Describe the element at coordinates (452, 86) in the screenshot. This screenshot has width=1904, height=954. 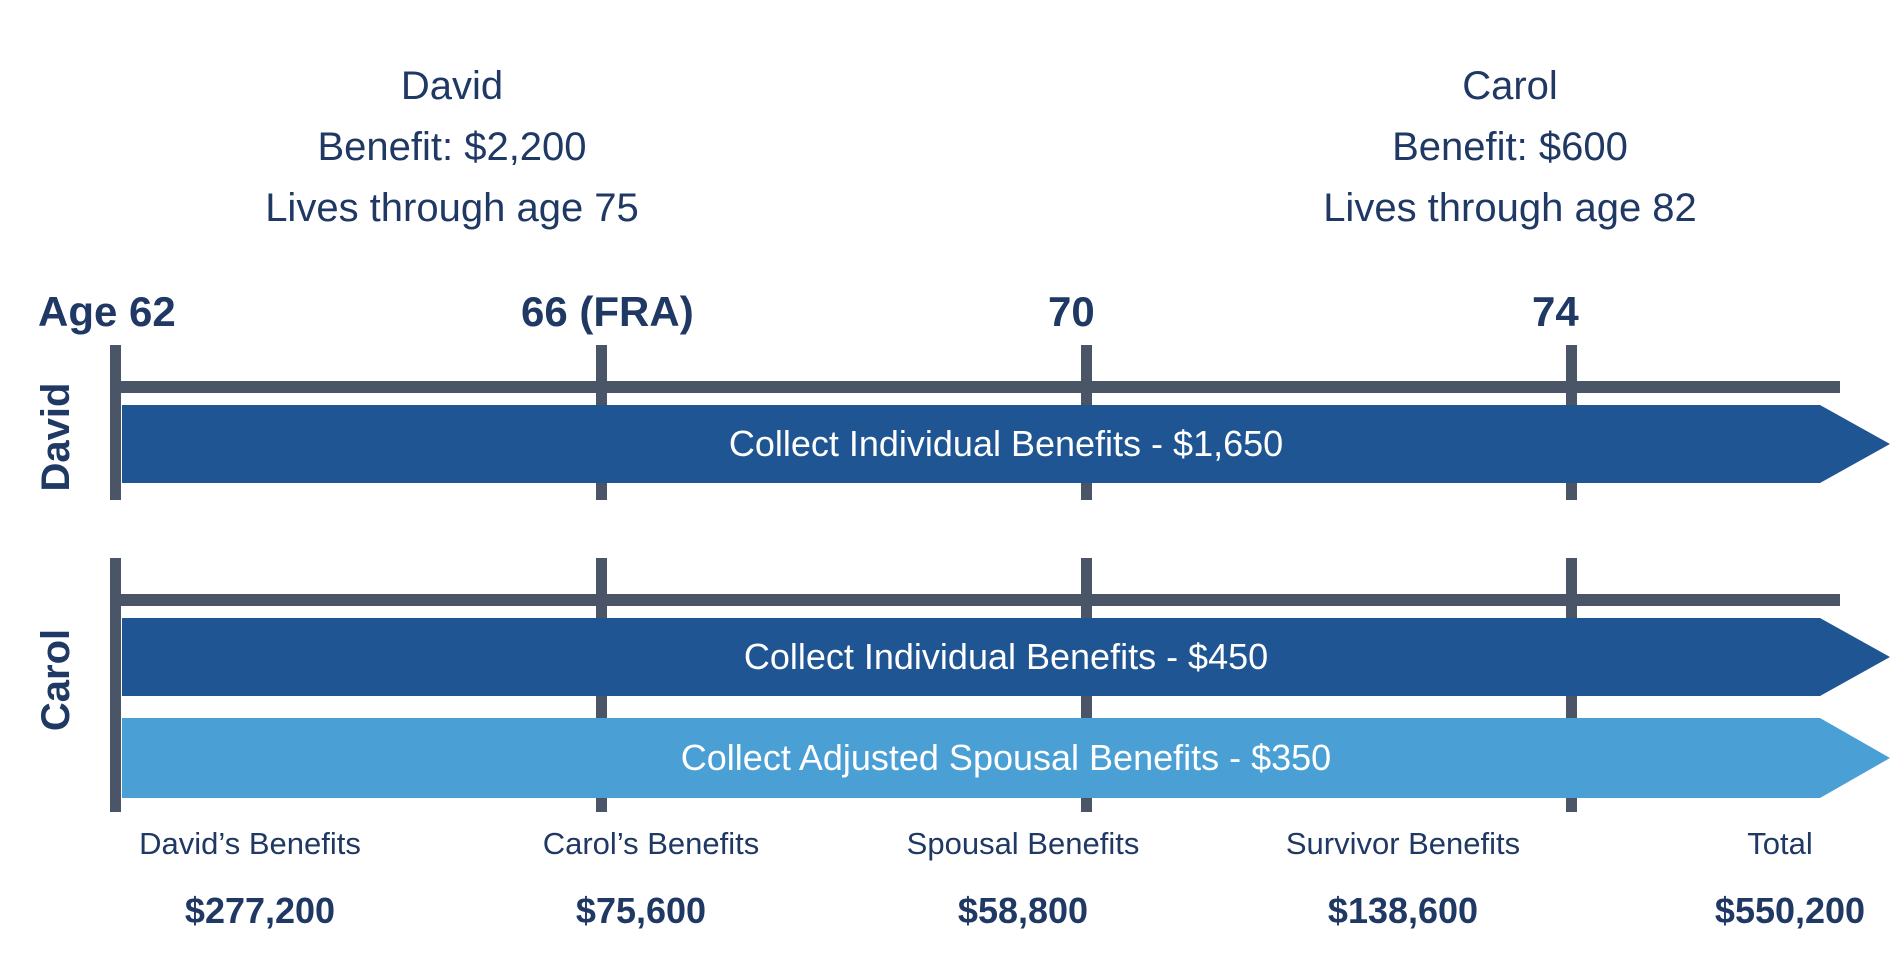
I see `david-name: David` at that location.